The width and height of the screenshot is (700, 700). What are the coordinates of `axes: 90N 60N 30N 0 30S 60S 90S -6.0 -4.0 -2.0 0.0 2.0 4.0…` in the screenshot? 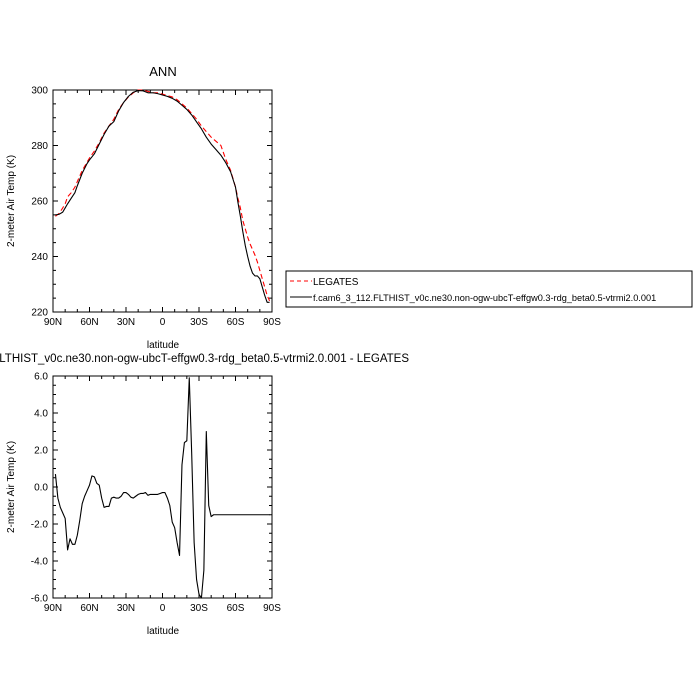 It's located at (156, 493).